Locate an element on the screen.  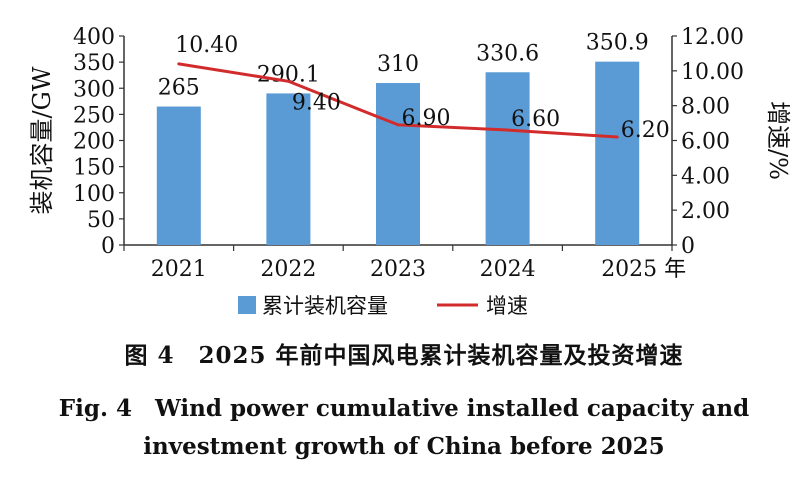
left-y-tick-label: 300 is located at coordinates (94, 89).